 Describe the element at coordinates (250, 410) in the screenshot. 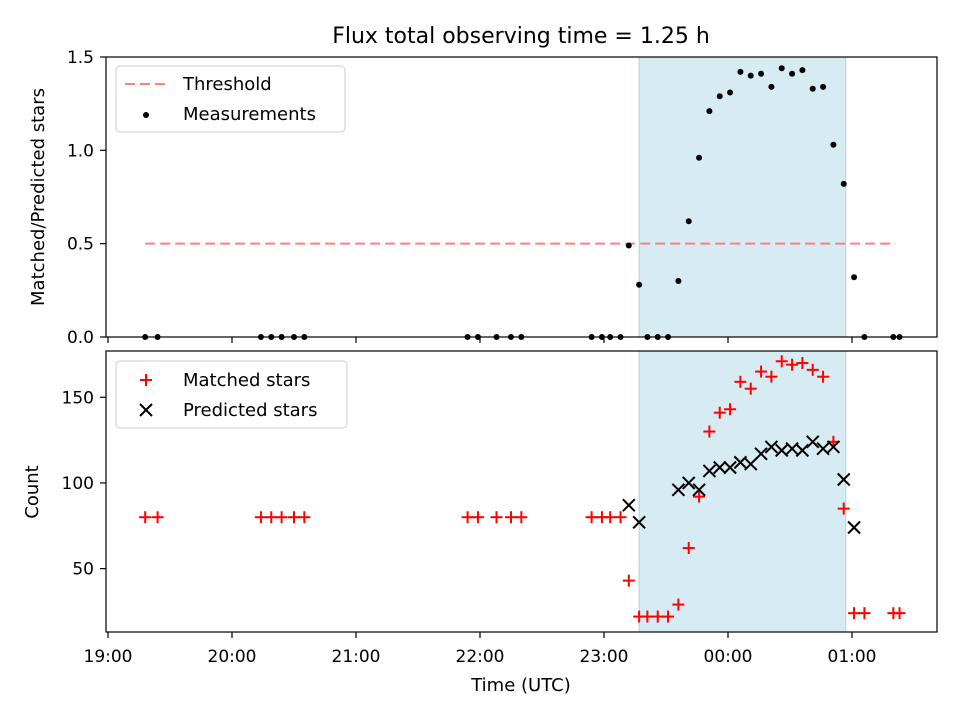

I see `legend-predicted-label: Predicted stars` at that location.